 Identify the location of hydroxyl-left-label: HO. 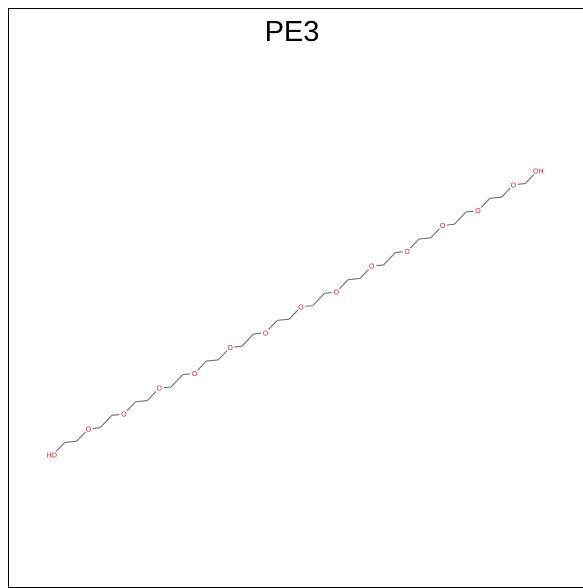
(52, 455).